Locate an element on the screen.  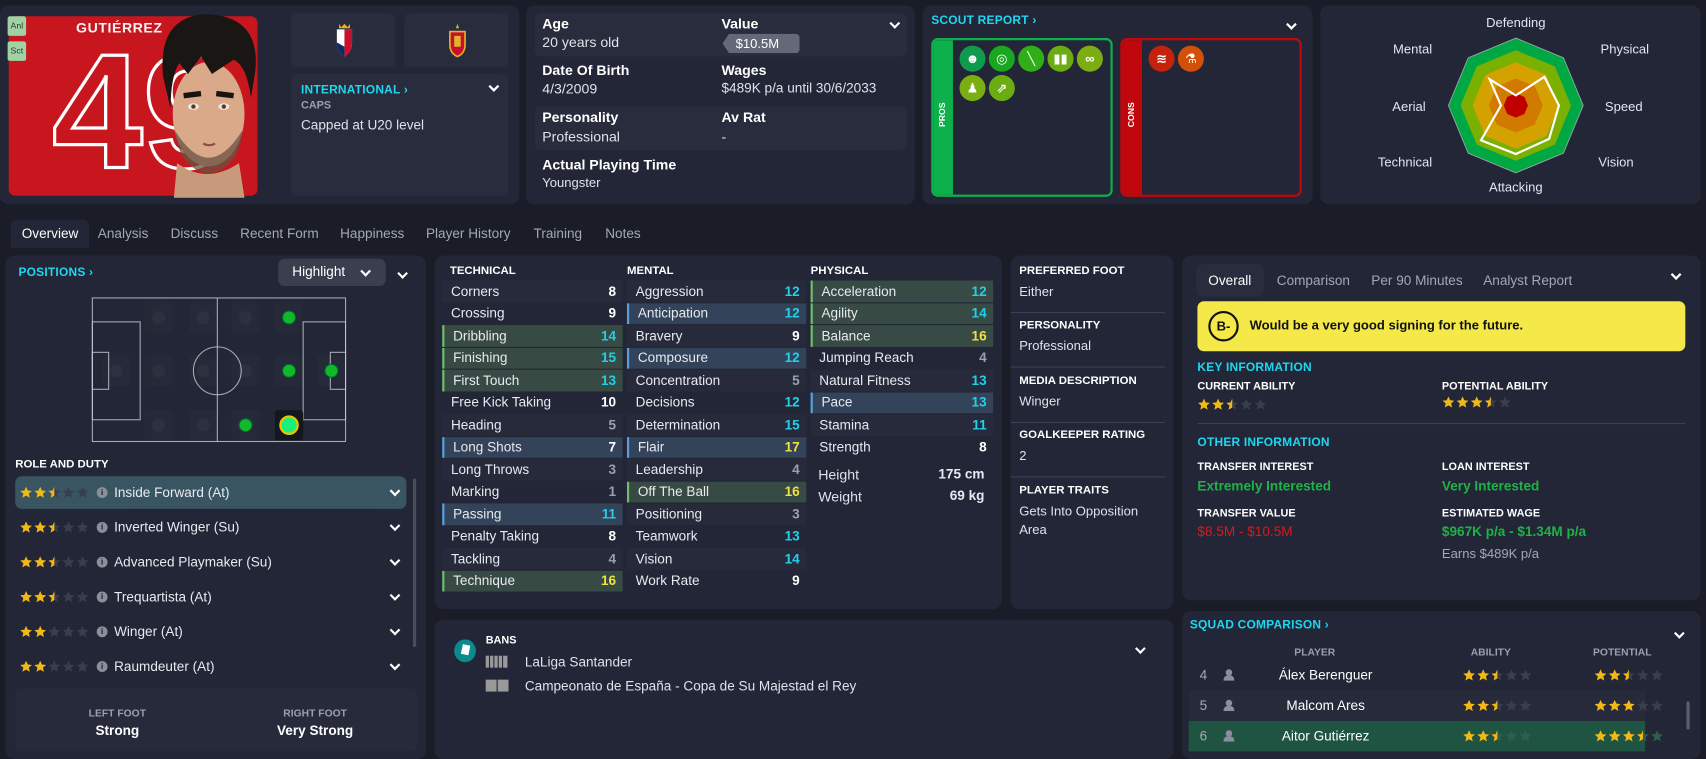
attribute-row: Composure 12 is located at coordinates (716, 358).